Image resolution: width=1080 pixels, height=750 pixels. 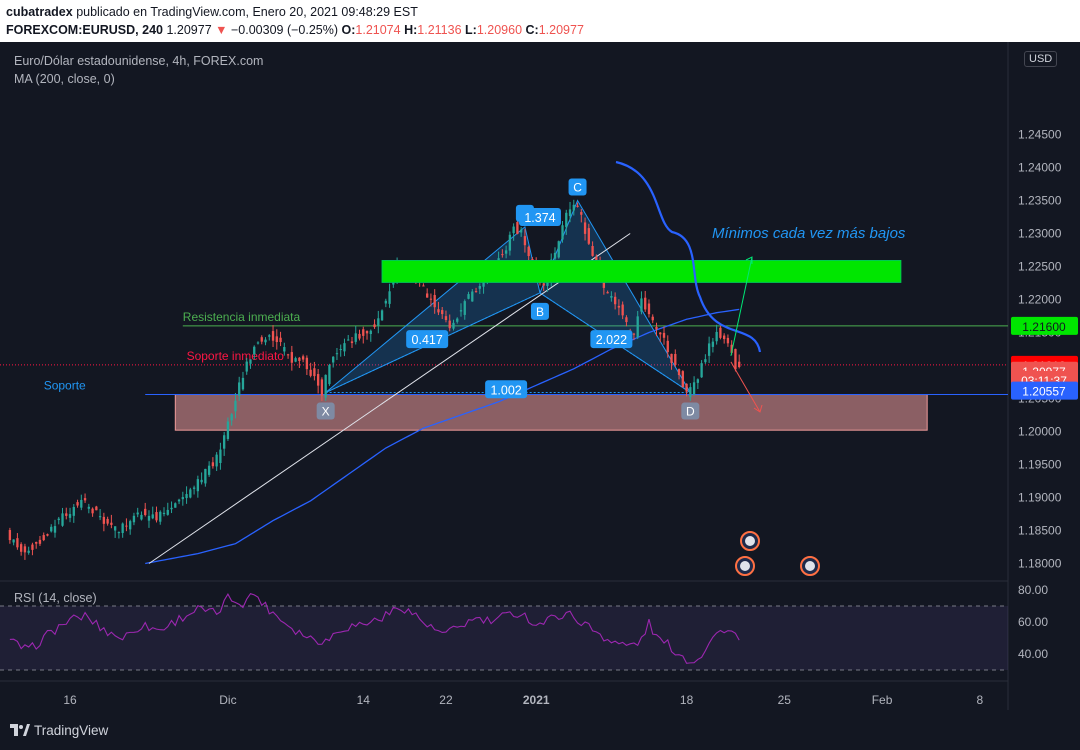 I want to click on ratio-badge, so click(x=539, y=217).